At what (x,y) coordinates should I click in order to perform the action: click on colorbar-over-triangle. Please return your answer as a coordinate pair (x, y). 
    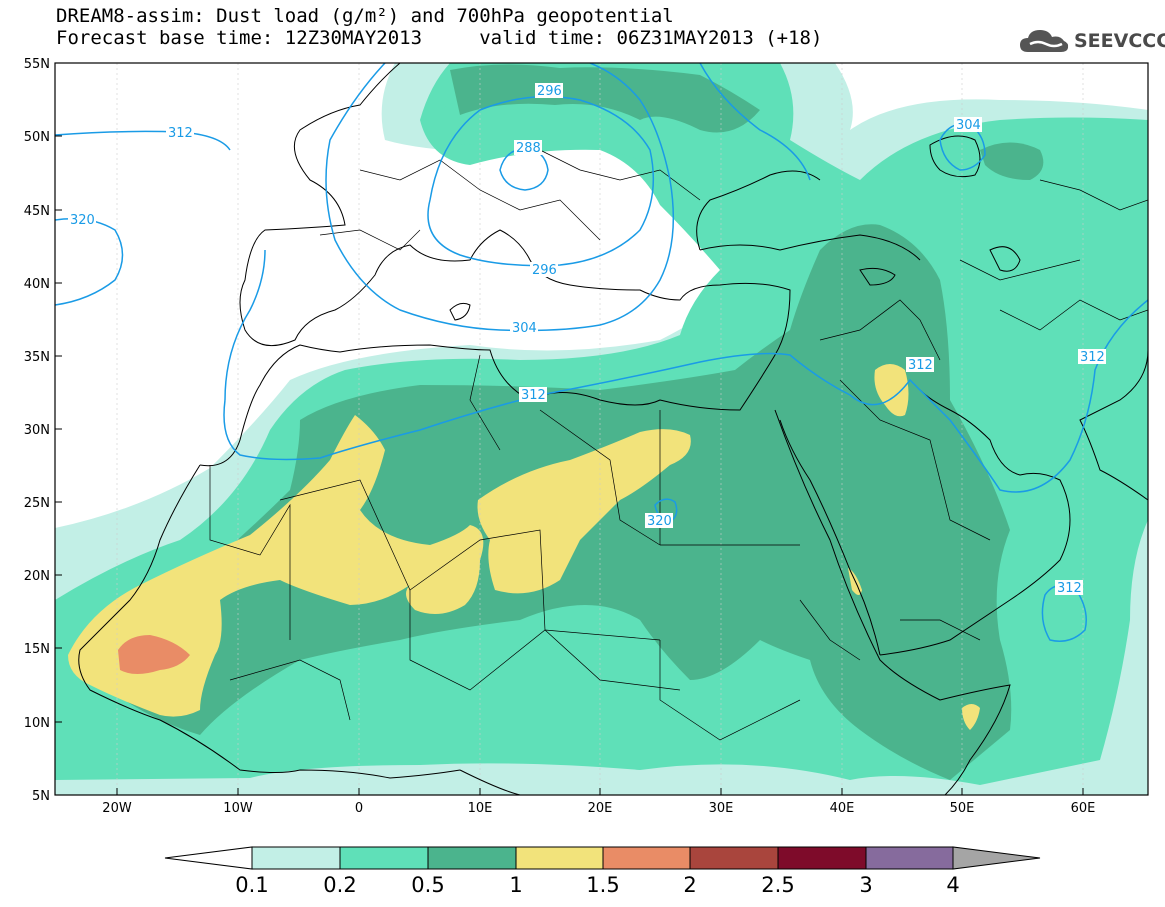
    Looking at the image, I should click on (996, 858).